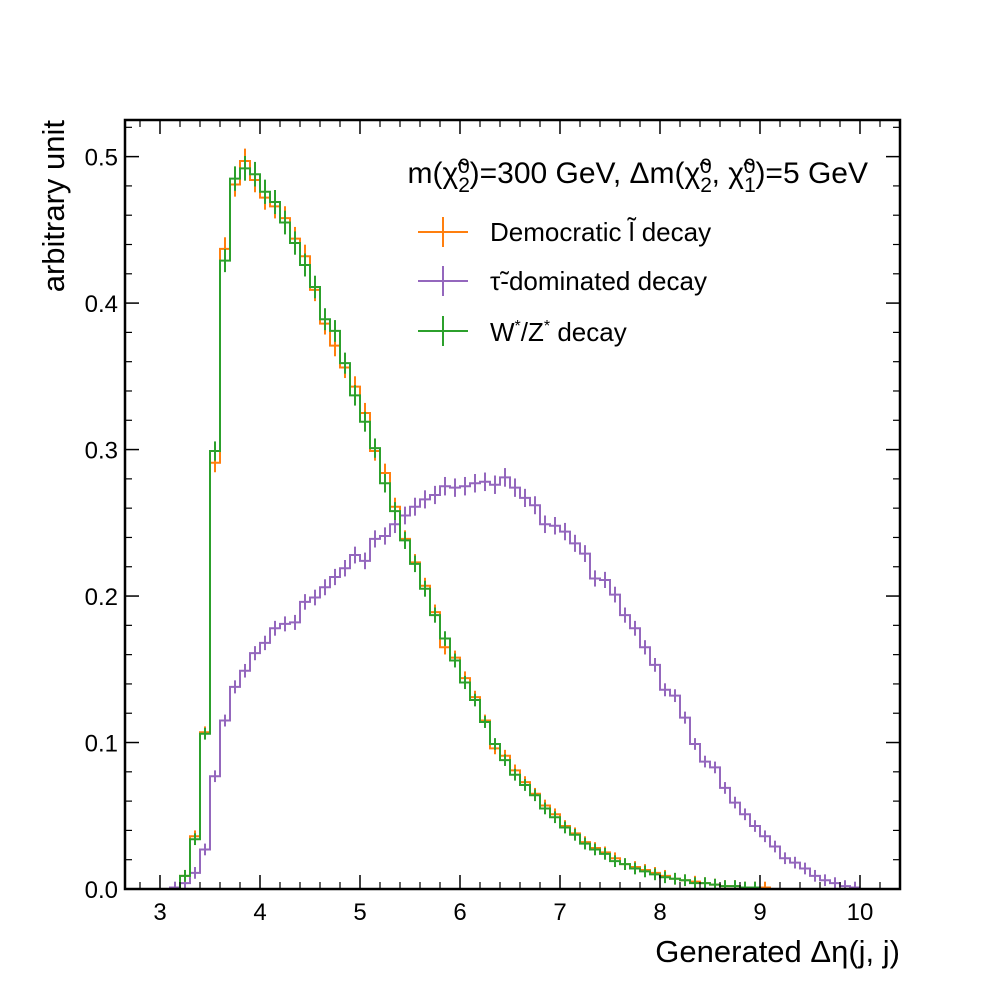 The width and height of the screenshot is (1000, 1000). What do you see at coordinates (101, 890) in the screenshot?
I see `y-tick-label: 0.0` at bounding box center [101, 890].